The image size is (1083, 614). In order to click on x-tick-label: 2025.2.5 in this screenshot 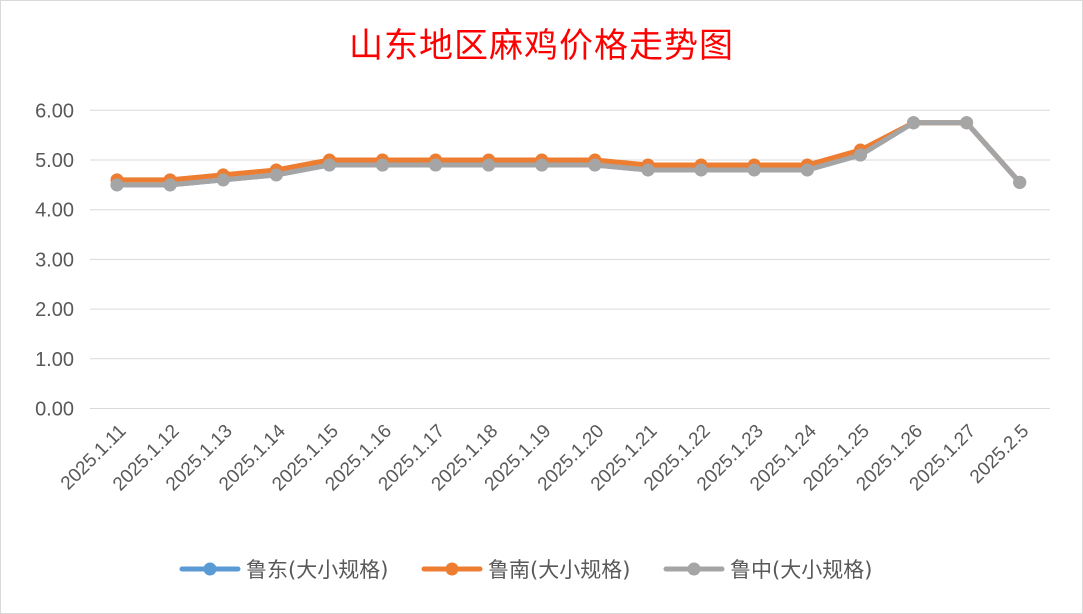, I will do `click(999, 454)`.